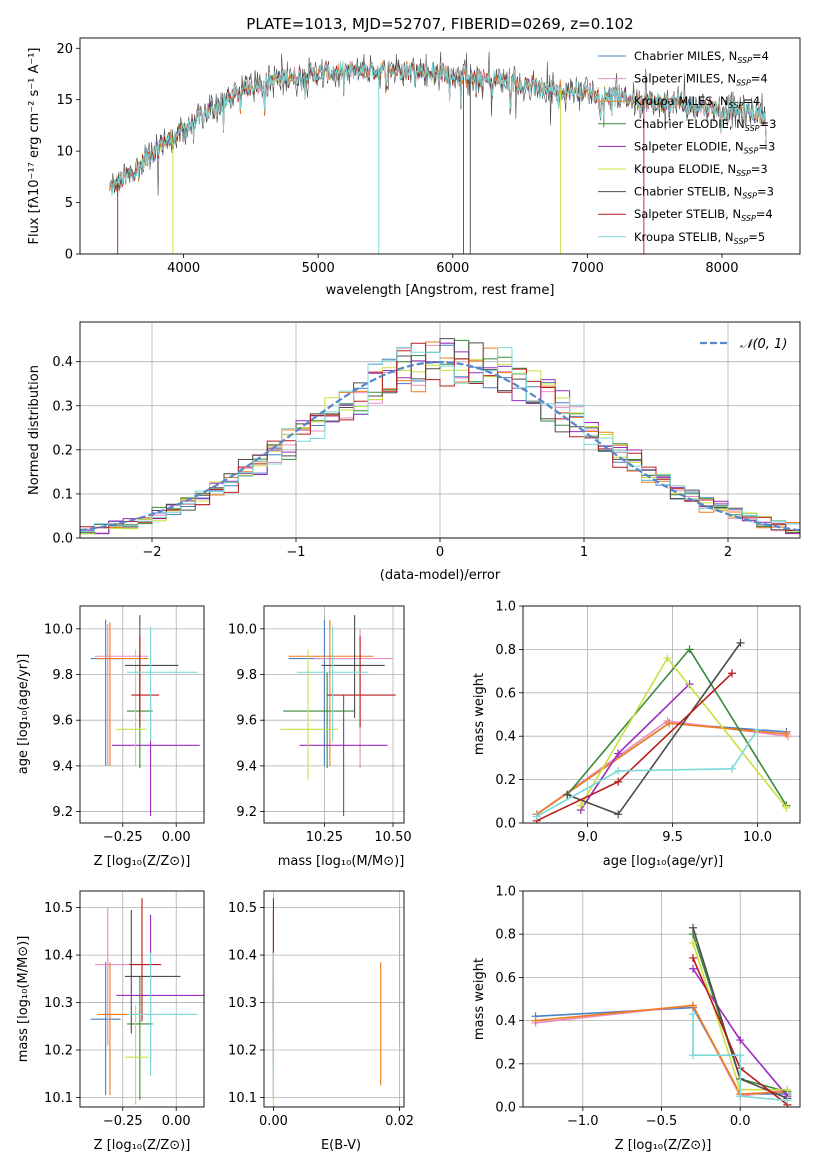  Describe the element at coordinates (763, 344) in the screenshot. I see `legend-entry: 𝒩(0, 1)` at that location.